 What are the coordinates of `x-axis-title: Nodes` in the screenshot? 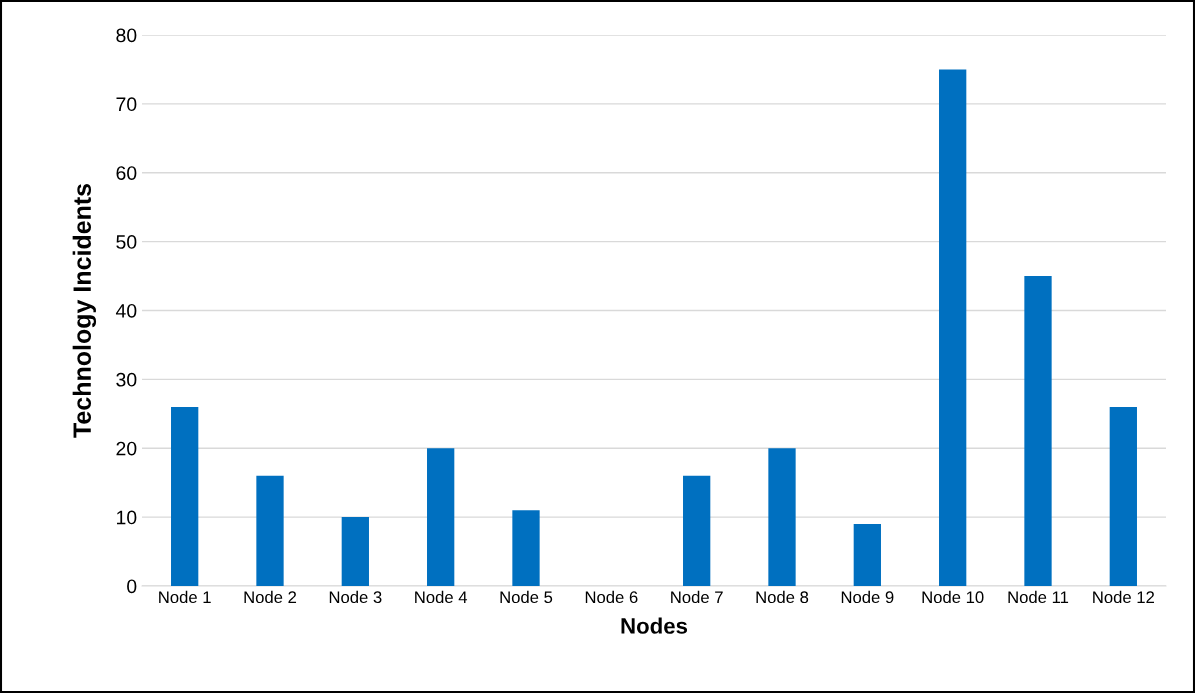 It's located at (654, 625).